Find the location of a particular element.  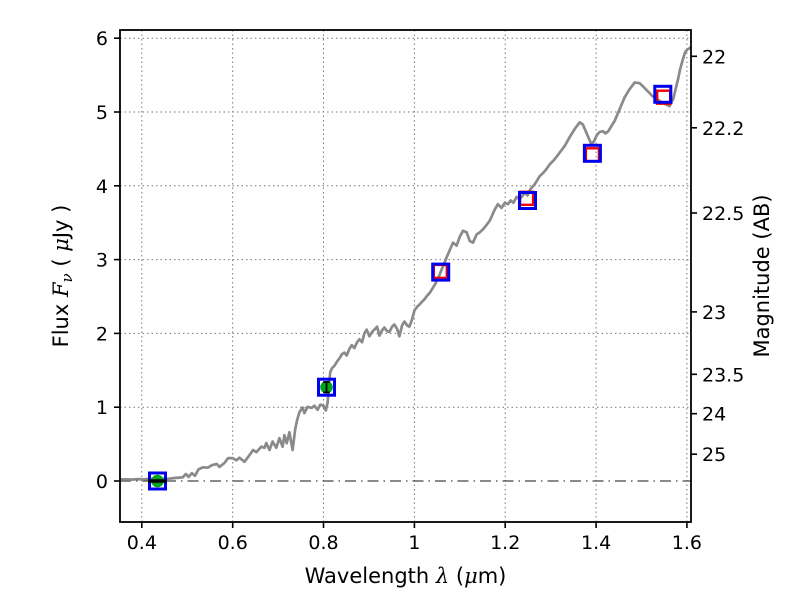

x-tick-label: 1.6 is located at coordinates (687, 543).